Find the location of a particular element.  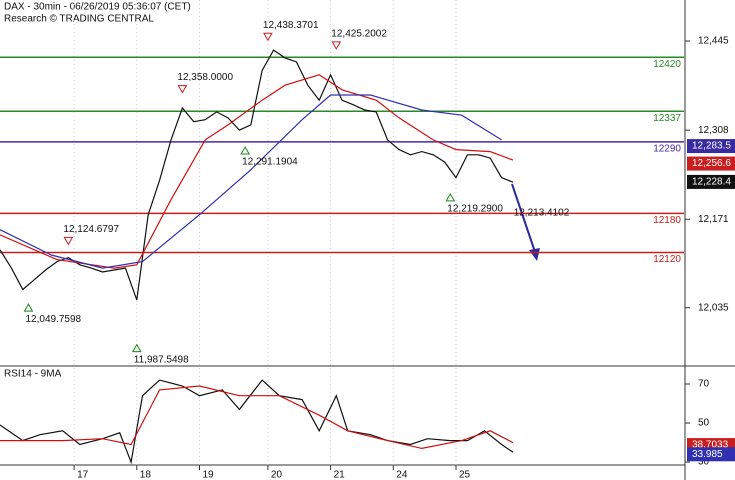

x-tick-label: 20 is located at coordinates (277, 475).